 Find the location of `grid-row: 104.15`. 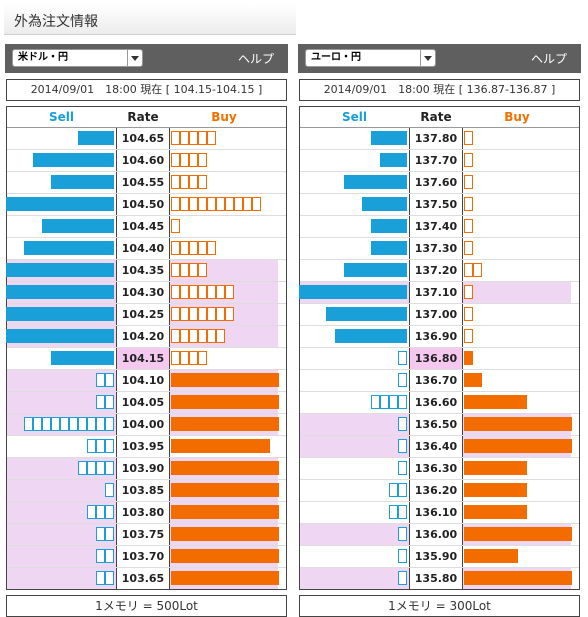

grid-row: 104.15 is located at coordinates (146, 359).